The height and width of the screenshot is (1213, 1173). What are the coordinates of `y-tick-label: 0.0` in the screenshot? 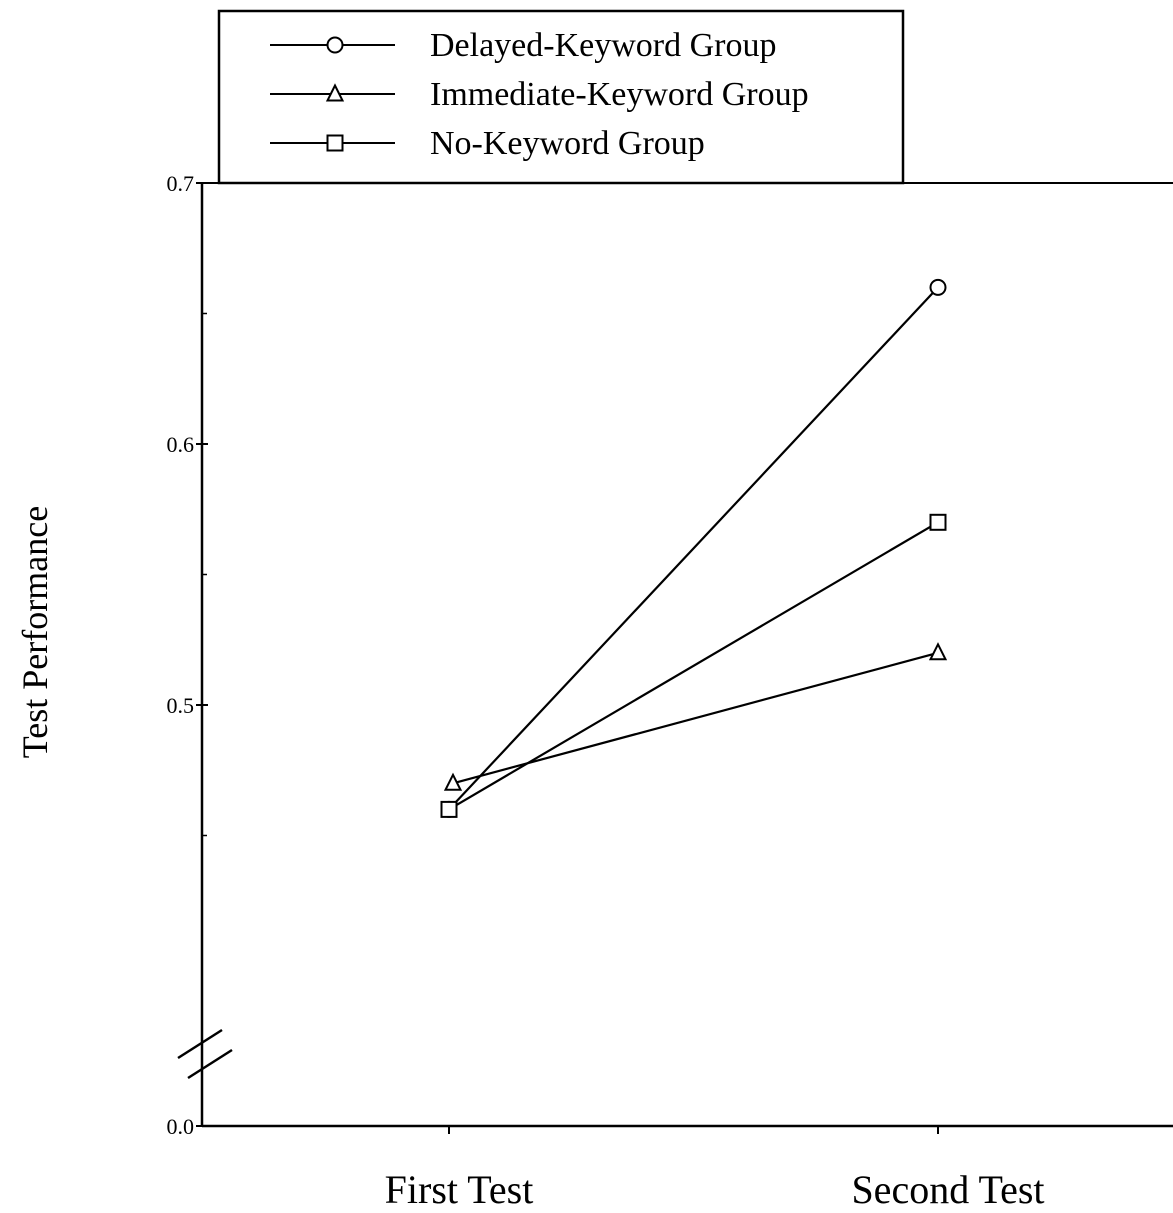 It's located at (181, 1126).